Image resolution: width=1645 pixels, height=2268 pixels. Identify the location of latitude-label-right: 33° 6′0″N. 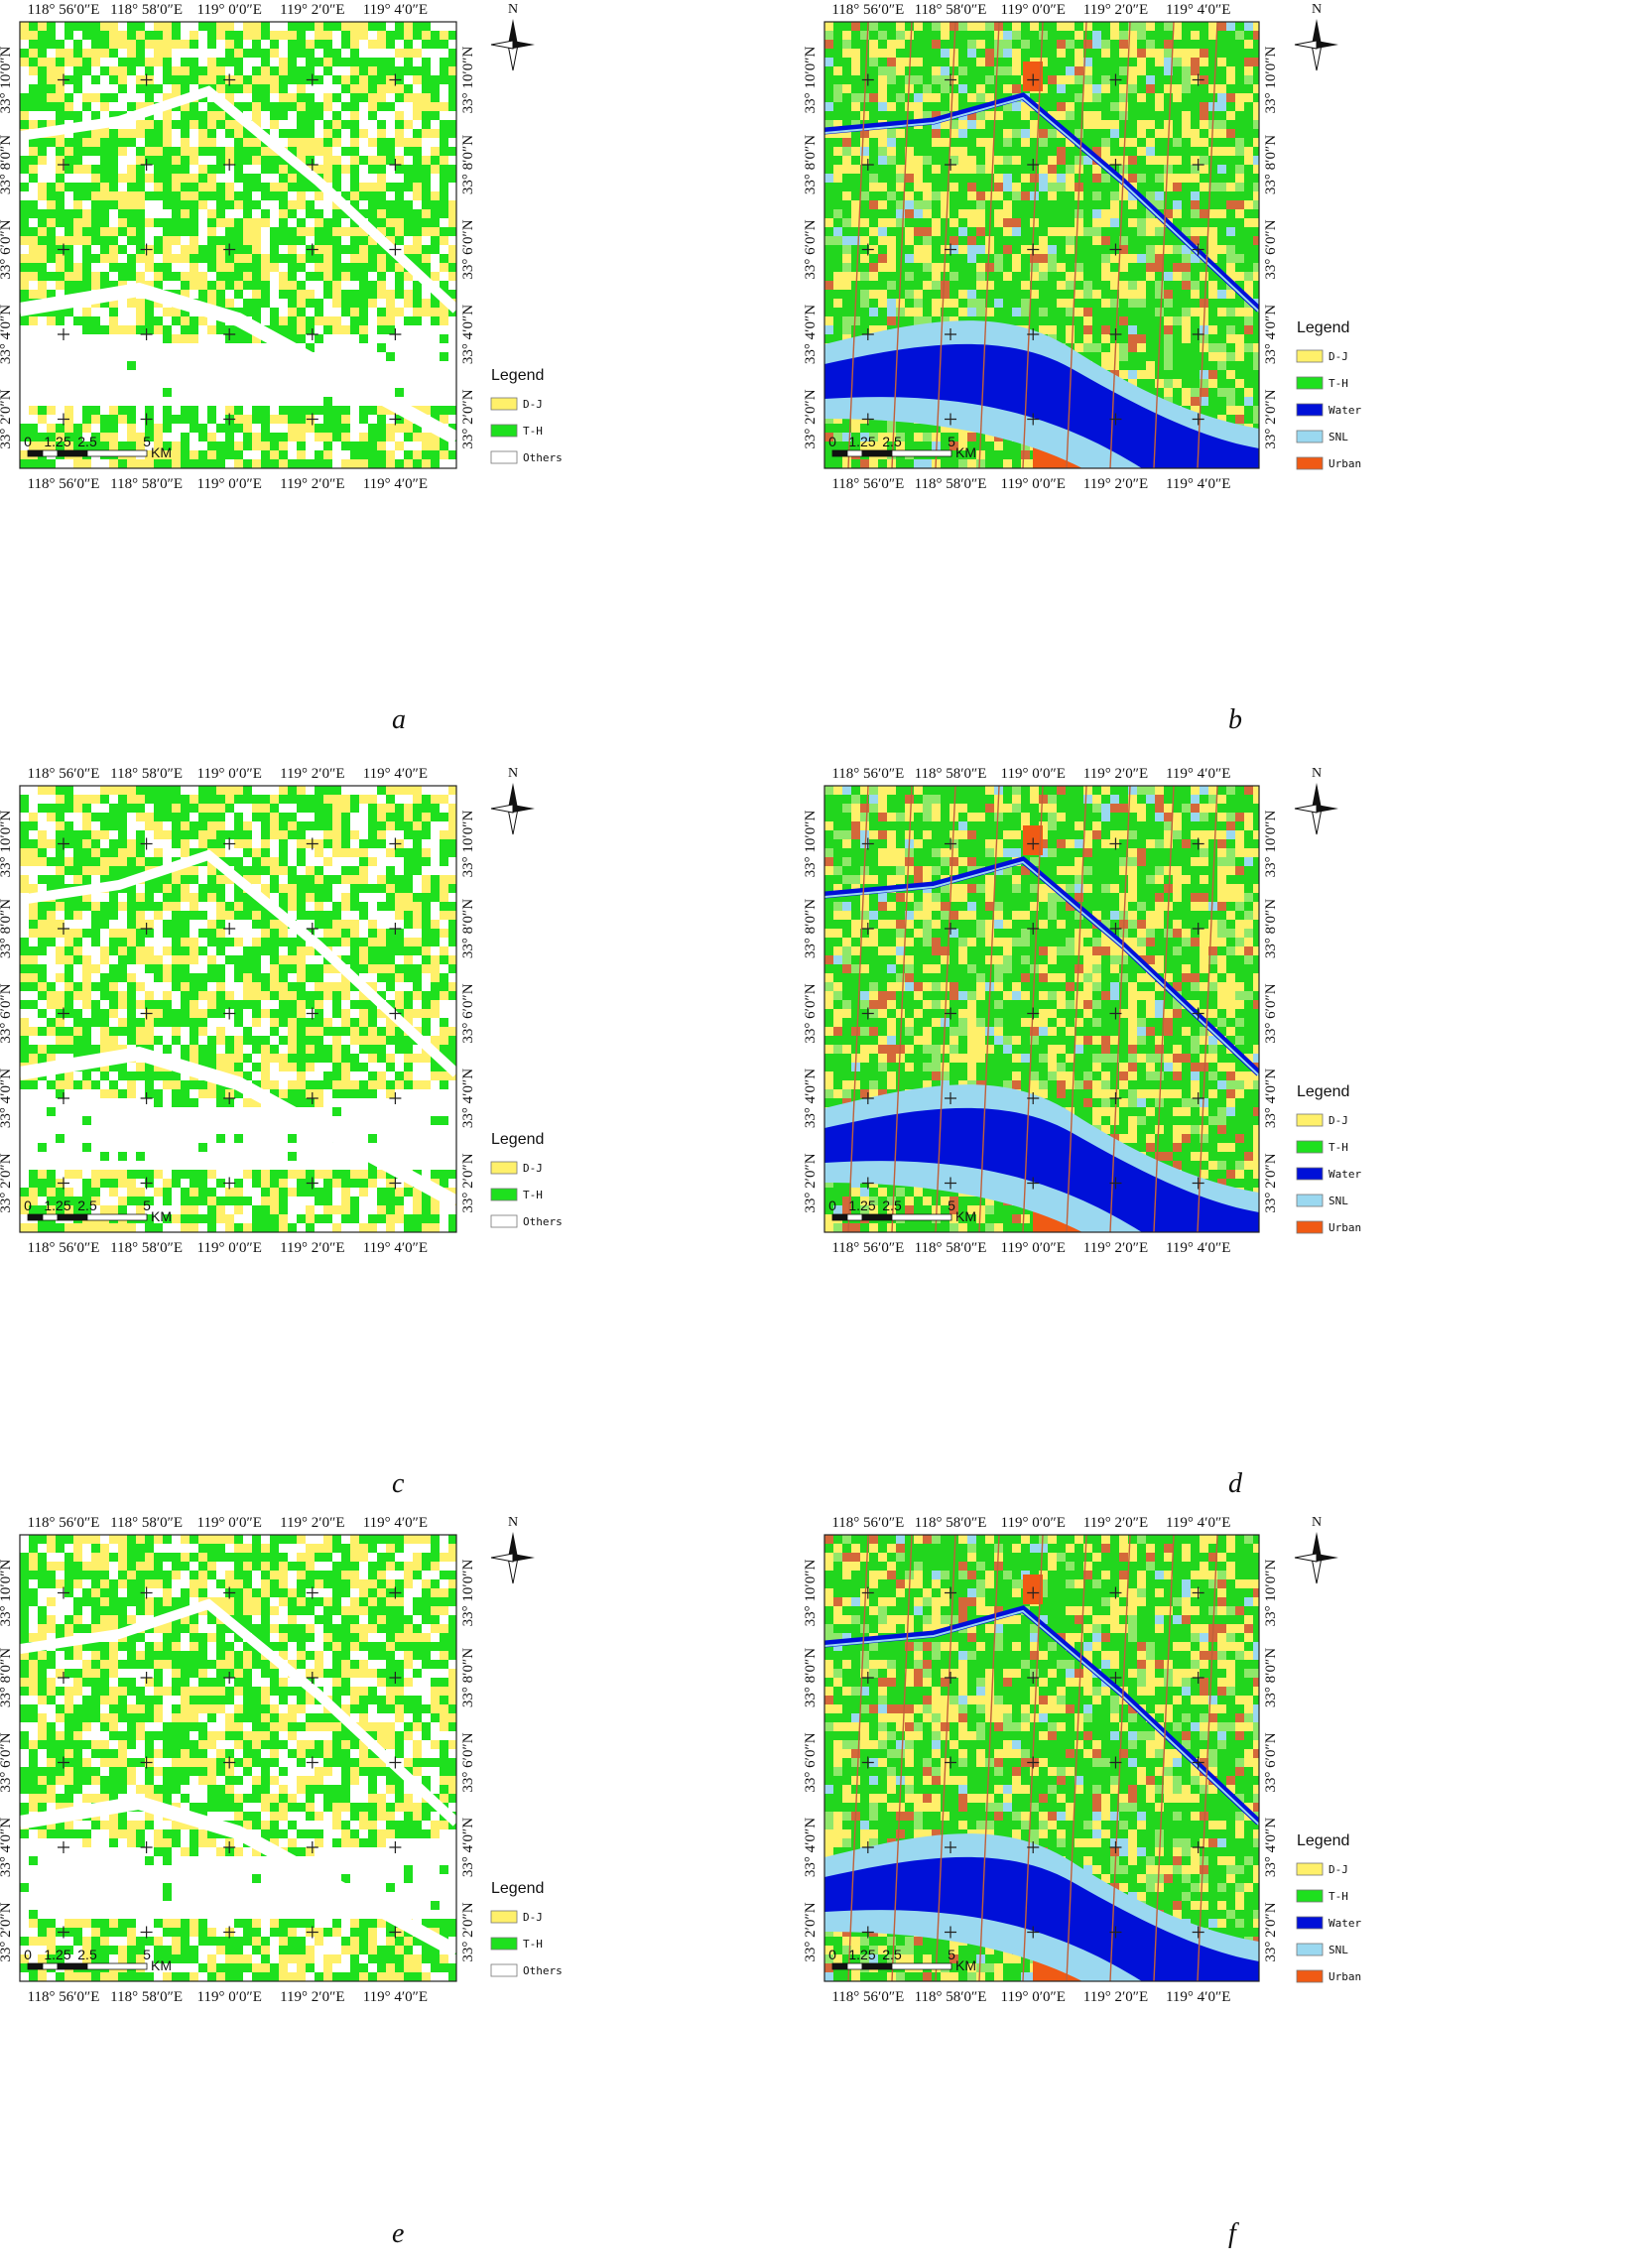
(1271, 1762).